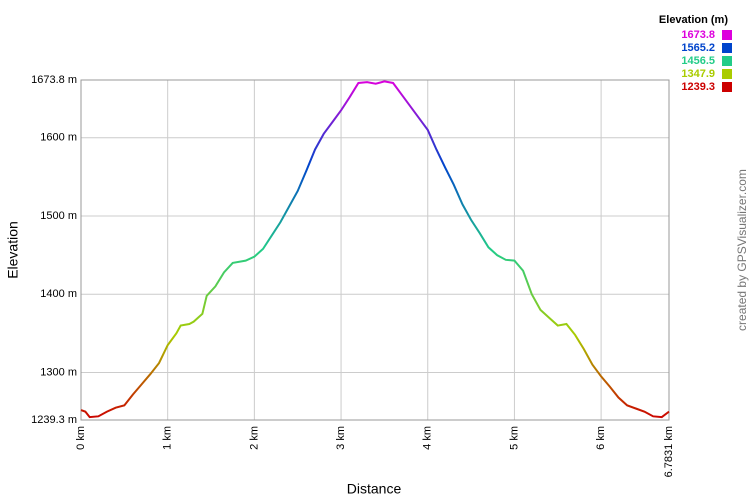 The height and width of the screenshot is (500, 750). Describe the element at coordinates (698, 48) in the screenshot. I see `legend-label: 1565.2` at that location.